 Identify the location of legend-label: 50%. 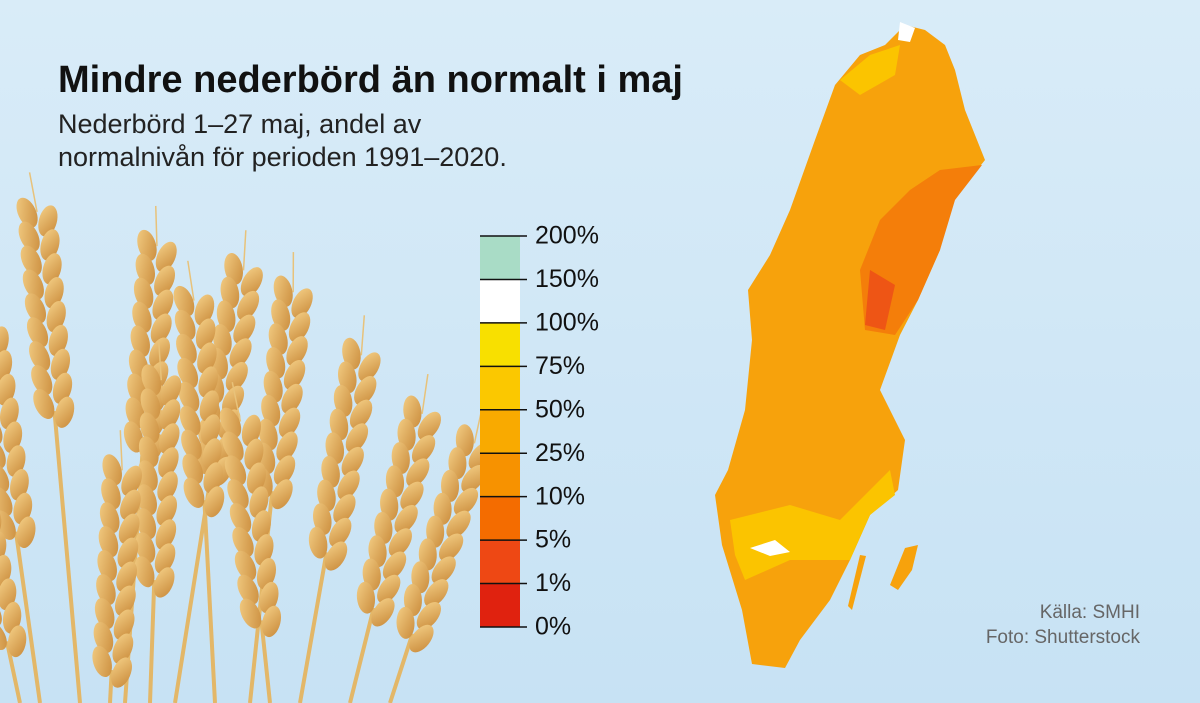
(560, 409).